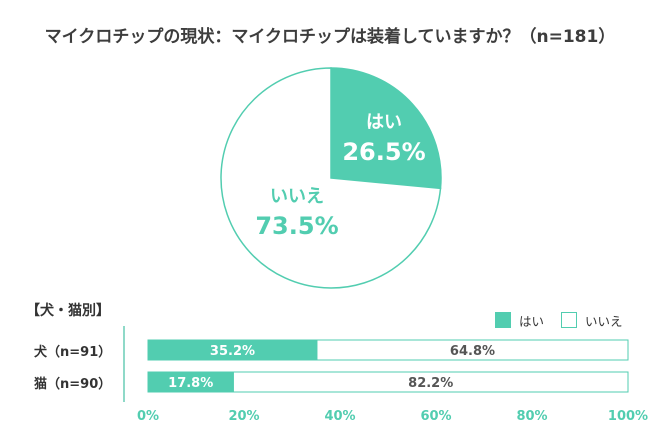 Image resolution: width=660 pixels, height=440 pixels. What do you see at coordinates (297, 196) in the screenshot?
I see `pie-label-no: いいえ` at bounding box center [297, 196].